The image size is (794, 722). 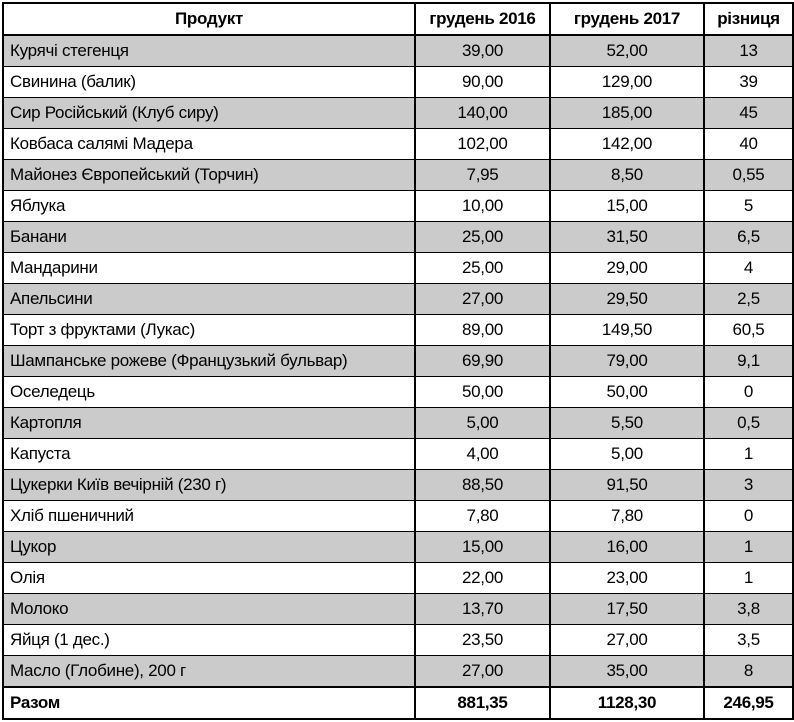 I want to click on product-cell: Банани, so click(x=209, y=237).